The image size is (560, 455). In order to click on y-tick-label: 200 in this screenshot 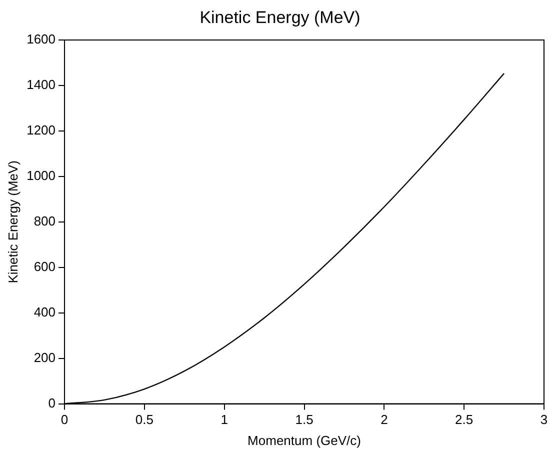, I will do `click(45, 357)`.